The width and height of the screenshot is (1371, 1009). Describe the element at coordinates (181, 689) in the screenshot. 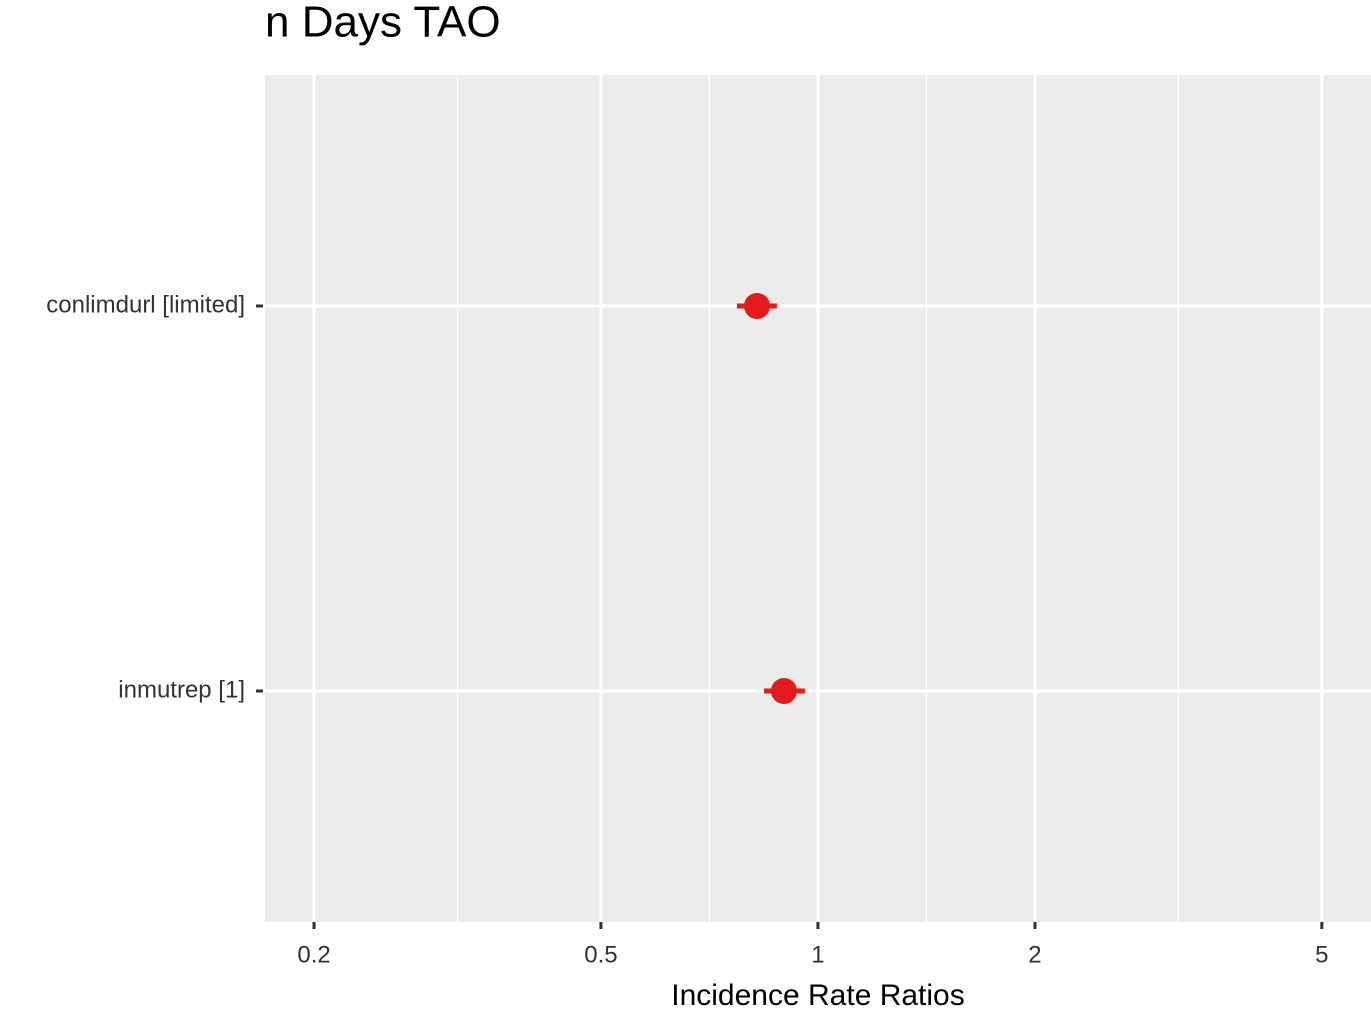

I see `y-tick-label: inmutrep [1]` at that location.